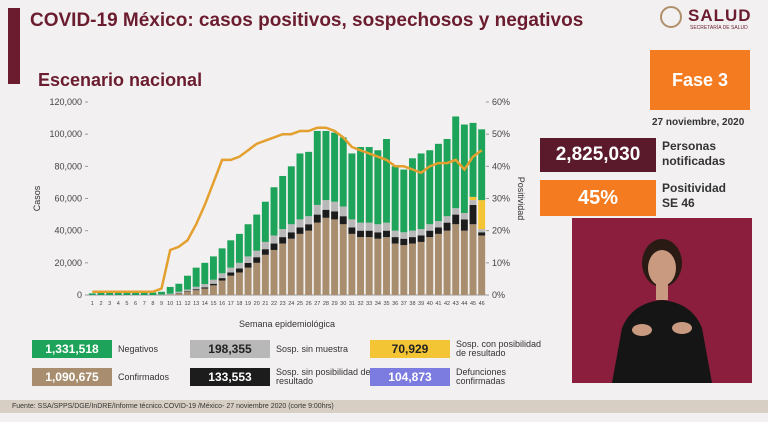 The width and height of the screenshot is (768, 422). What do you see at coordinates (352, 304) in the screenshot?
I see `x-tick-label: 31` at bounding box center [352, 304].